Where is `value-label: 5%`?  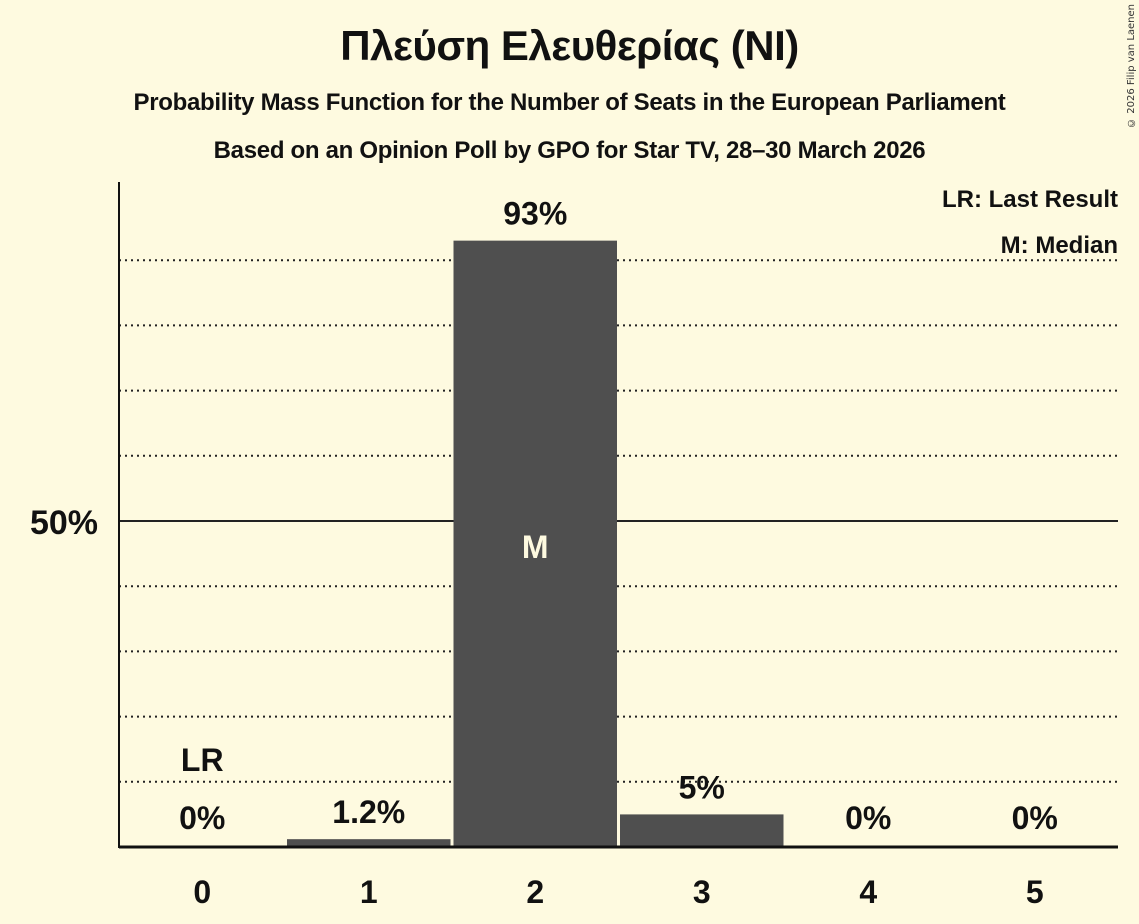
value-label: 5% is located at coordinates (702, 787).